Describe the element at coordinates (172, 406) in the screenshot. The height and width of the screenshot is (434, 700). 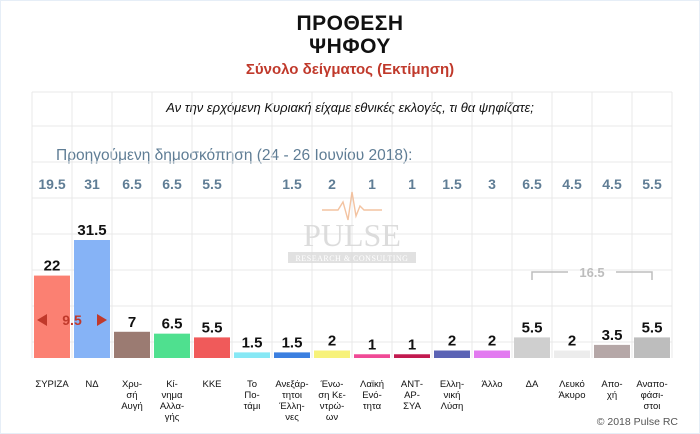
I see `category-label: Αλλα-` at that location.